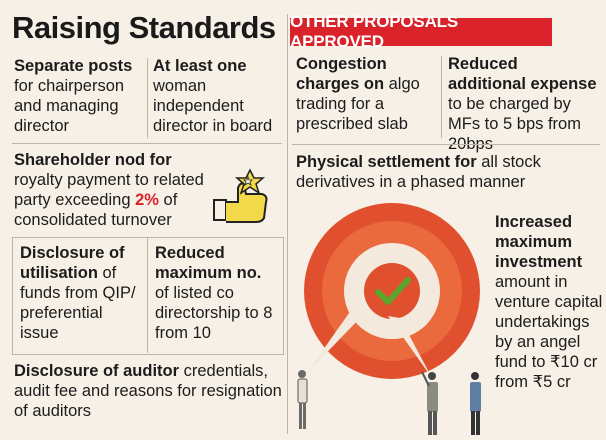 The width and height of the screenshot is (606, 440). Describe the element at coordinates (73, 66) in the screenshot. I see `separate-posts-bold: Separate posts` at that location.